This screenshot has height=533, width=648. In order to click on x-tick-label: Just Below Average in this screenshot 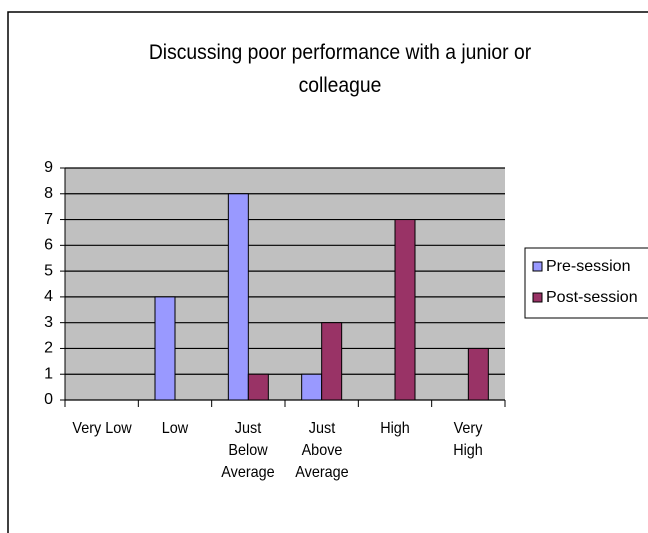, I will do `click(248, 450)`.